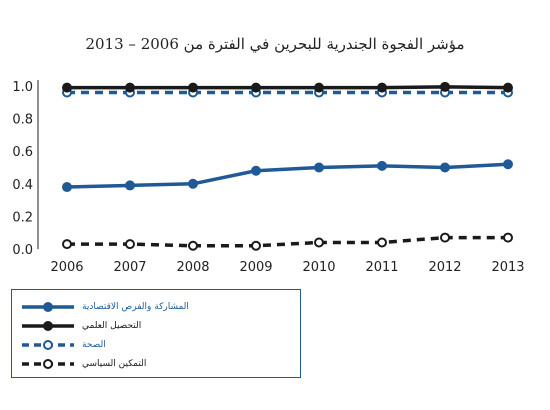 This screenshot has height=410, width=550. I want to click on y-tick-label: 0.8, so click(22, 120).